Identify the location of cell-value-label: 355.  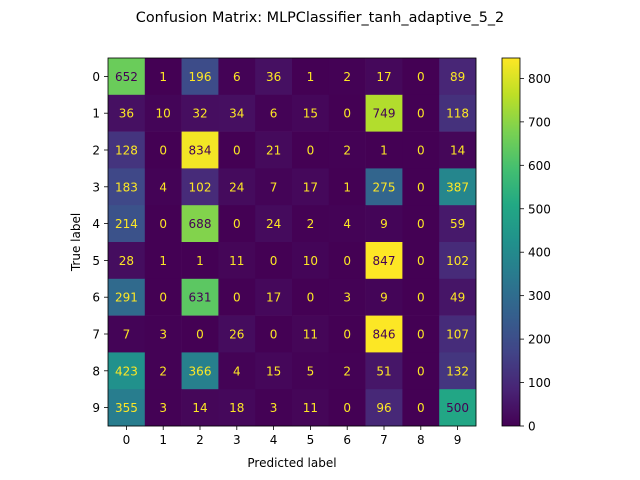
(126, 408).